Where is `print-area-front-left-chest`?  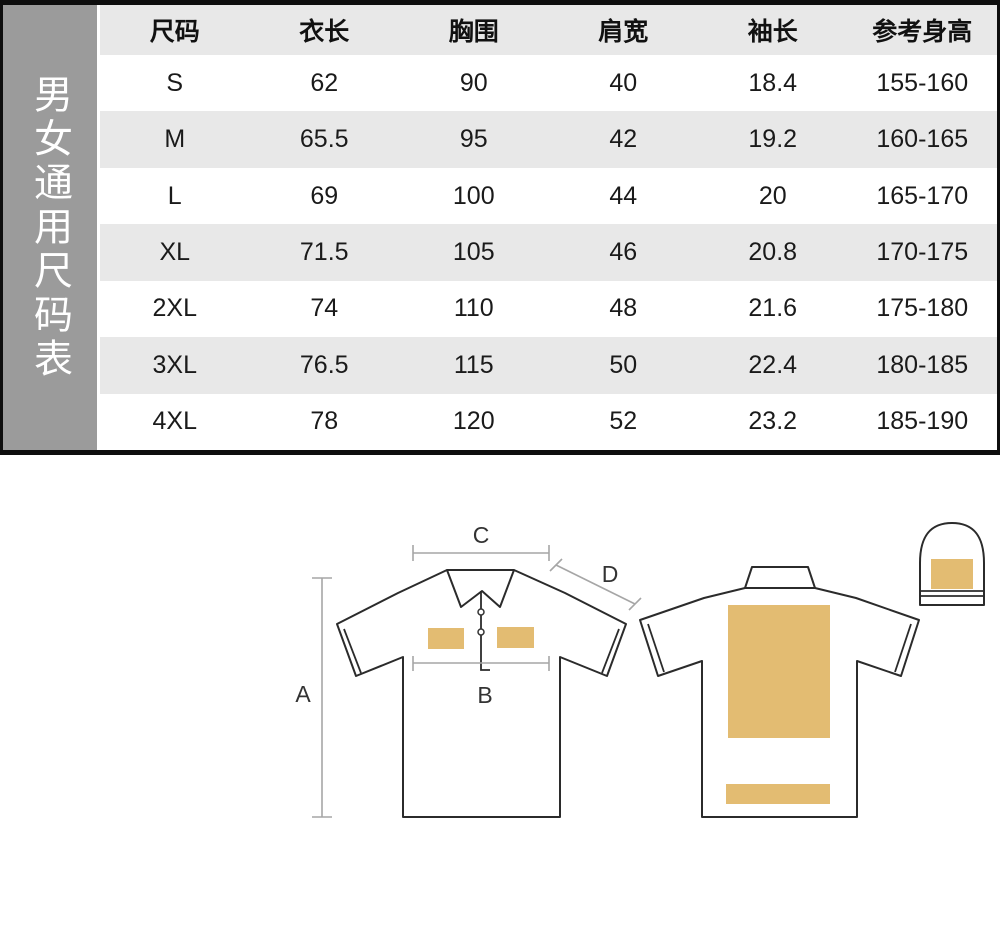
print-area-front-left-chest is located at coordinates (446, 638).